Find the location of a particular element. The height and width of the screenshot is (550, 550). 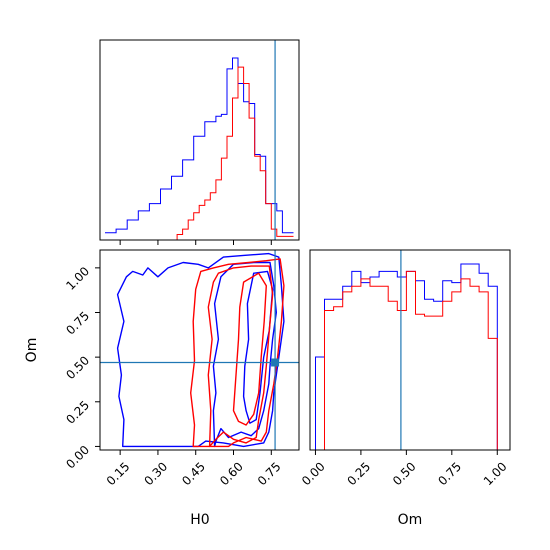

joint-x-tick-label-3: 0.60 is located at coordinates (231, 473).